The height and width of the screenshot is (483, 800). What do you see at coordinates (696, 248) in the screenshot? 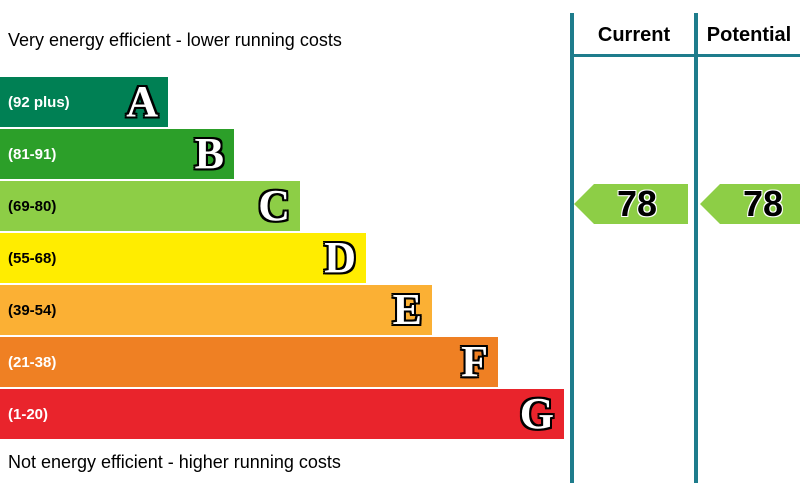
I see `potential-column-divider` at bounding box center [696, 248].